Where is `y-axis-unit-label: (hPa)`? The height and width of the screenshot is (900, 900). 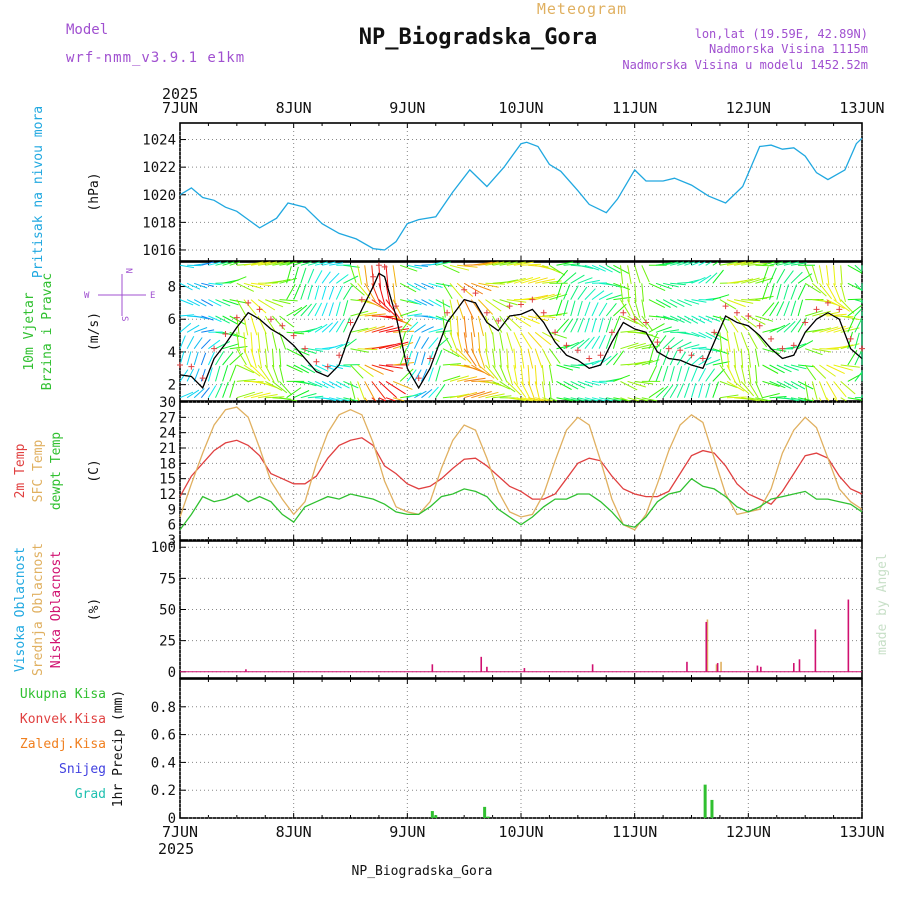
y-axis-unit-label: (hPa) is located at coordinates (94, 191).